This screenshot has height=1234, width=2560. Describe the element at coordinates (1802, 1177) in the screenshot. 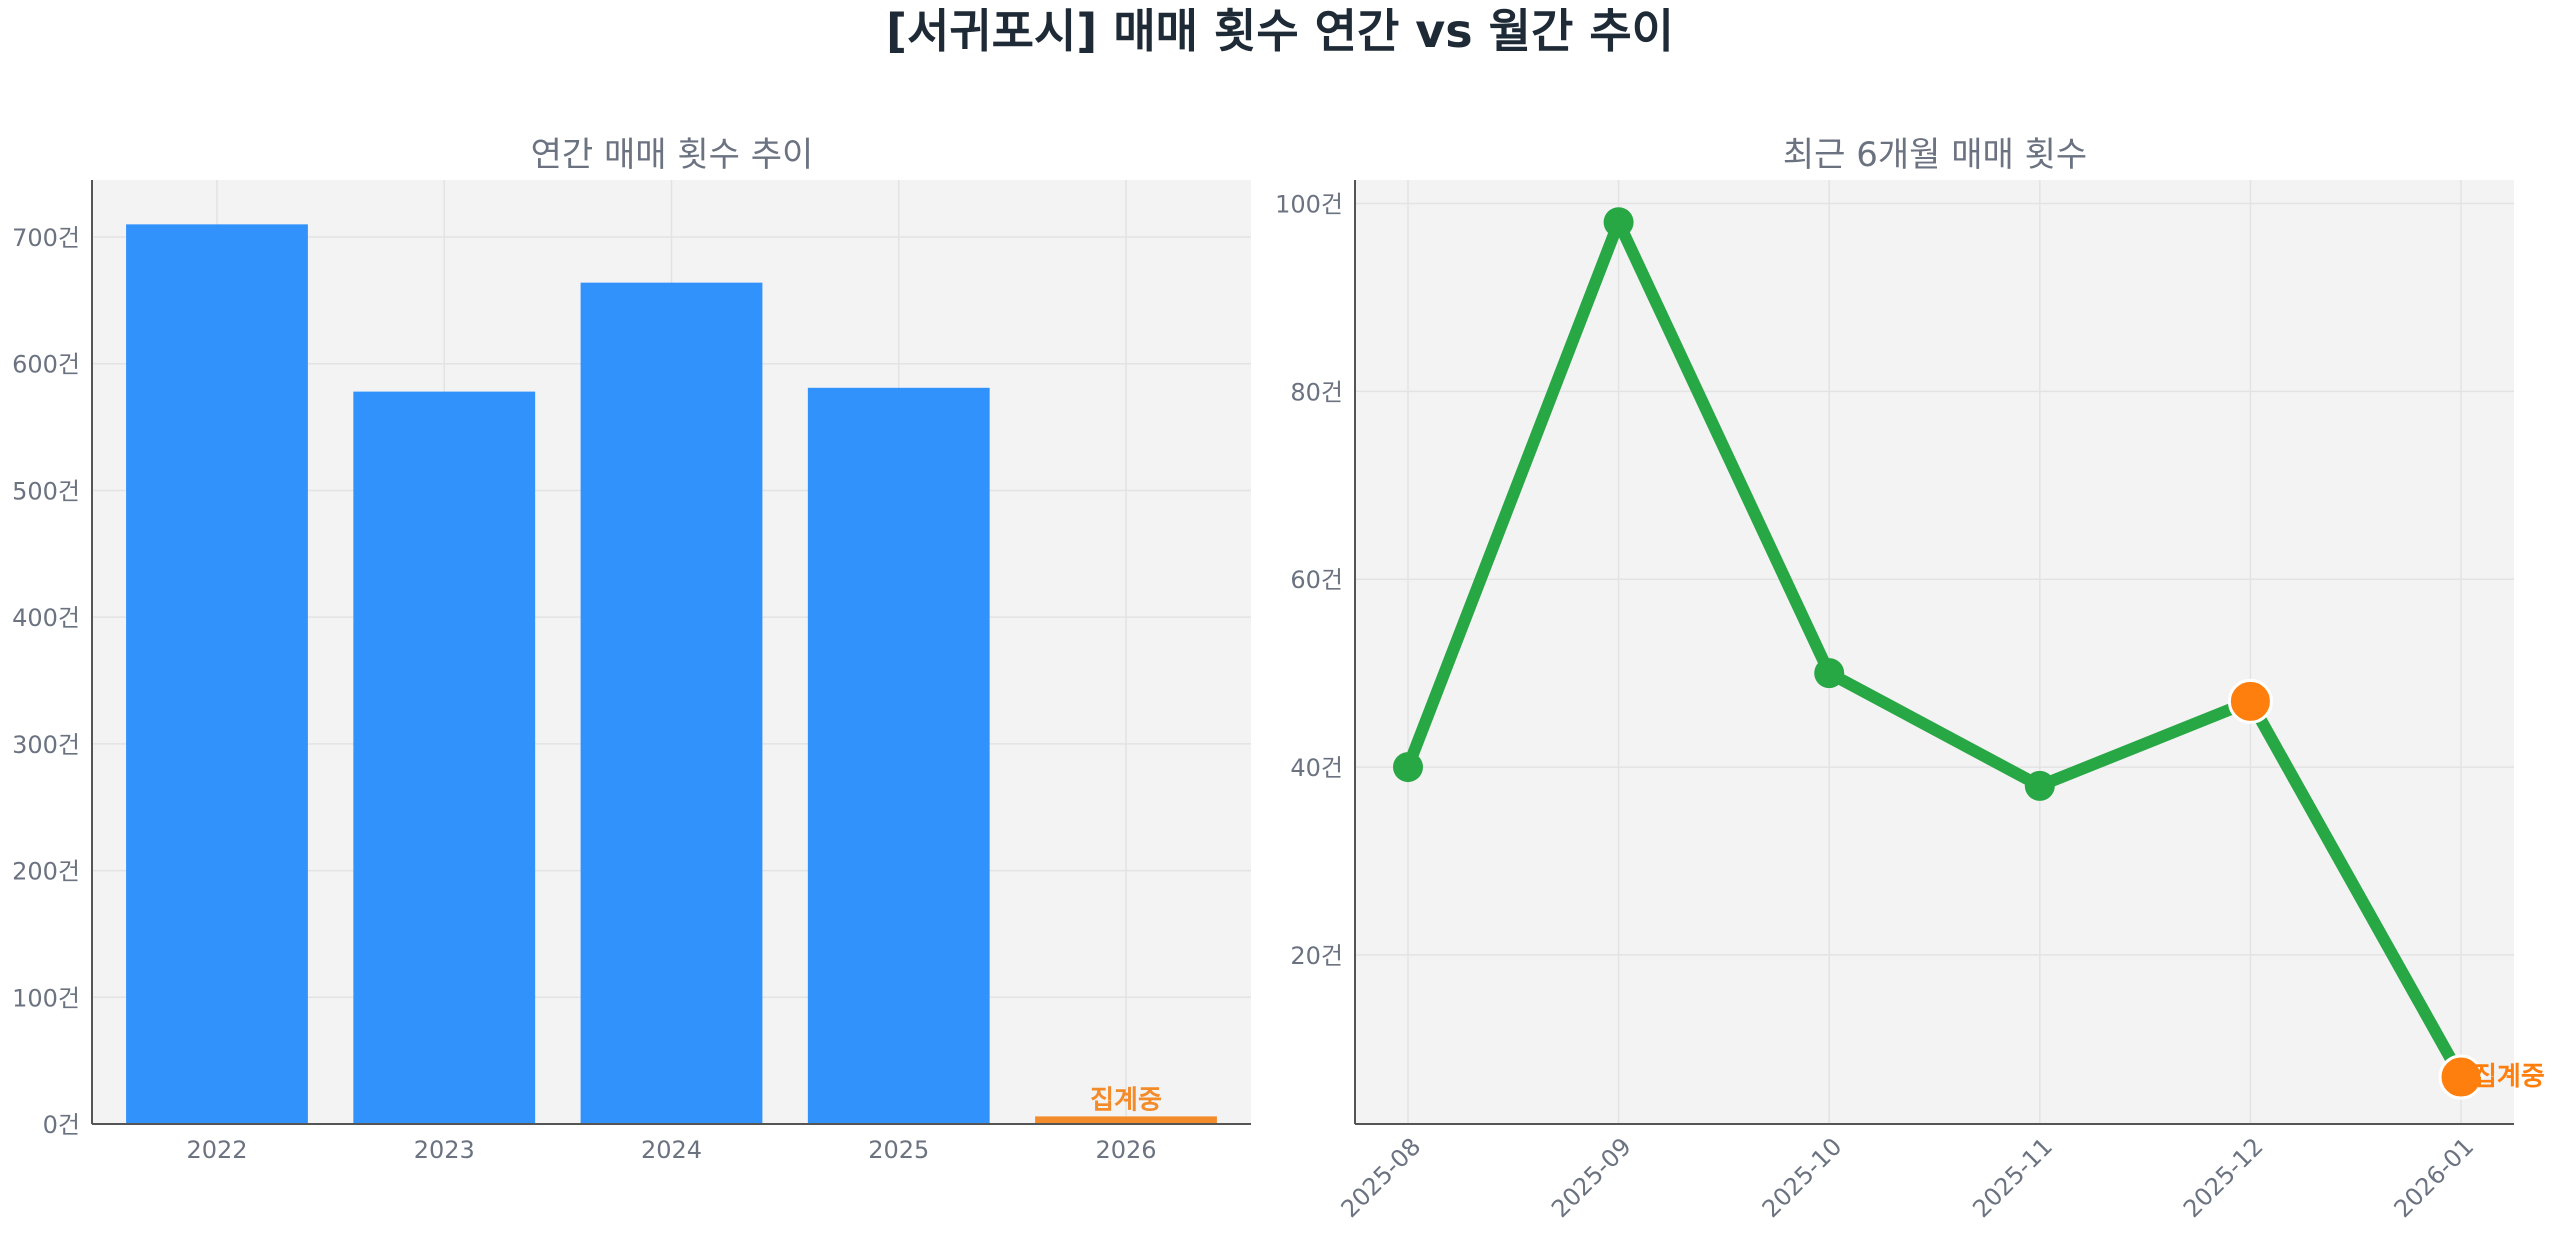

I see `monthly-x-tick-label: 2025-10` at that location.